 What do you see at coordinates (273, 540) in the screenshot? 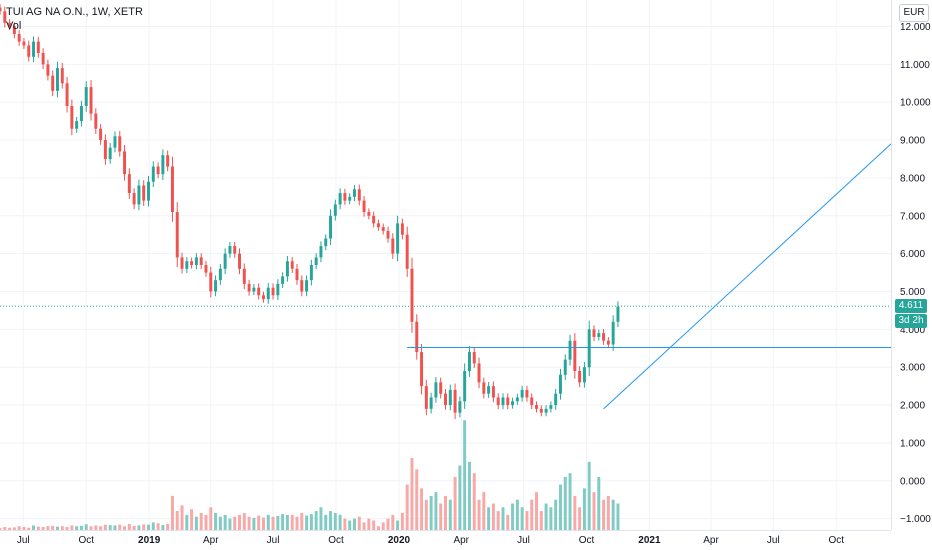
I see `x-tick-label: Jul` at bounding box center [273, 540].